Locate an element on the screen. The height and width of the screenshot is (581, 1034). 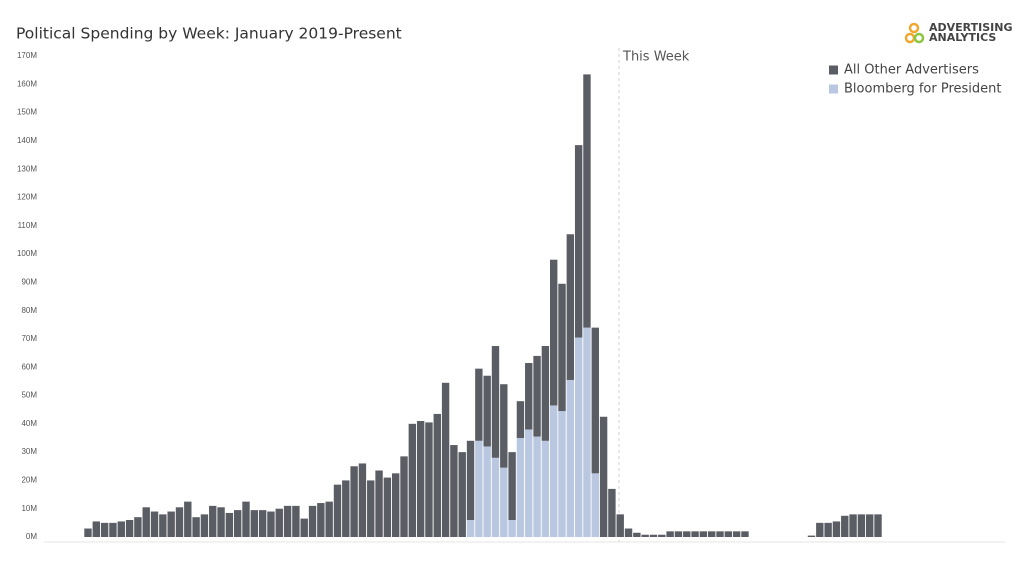
y-tick-label: 10M is located at coordinates (29, 508).